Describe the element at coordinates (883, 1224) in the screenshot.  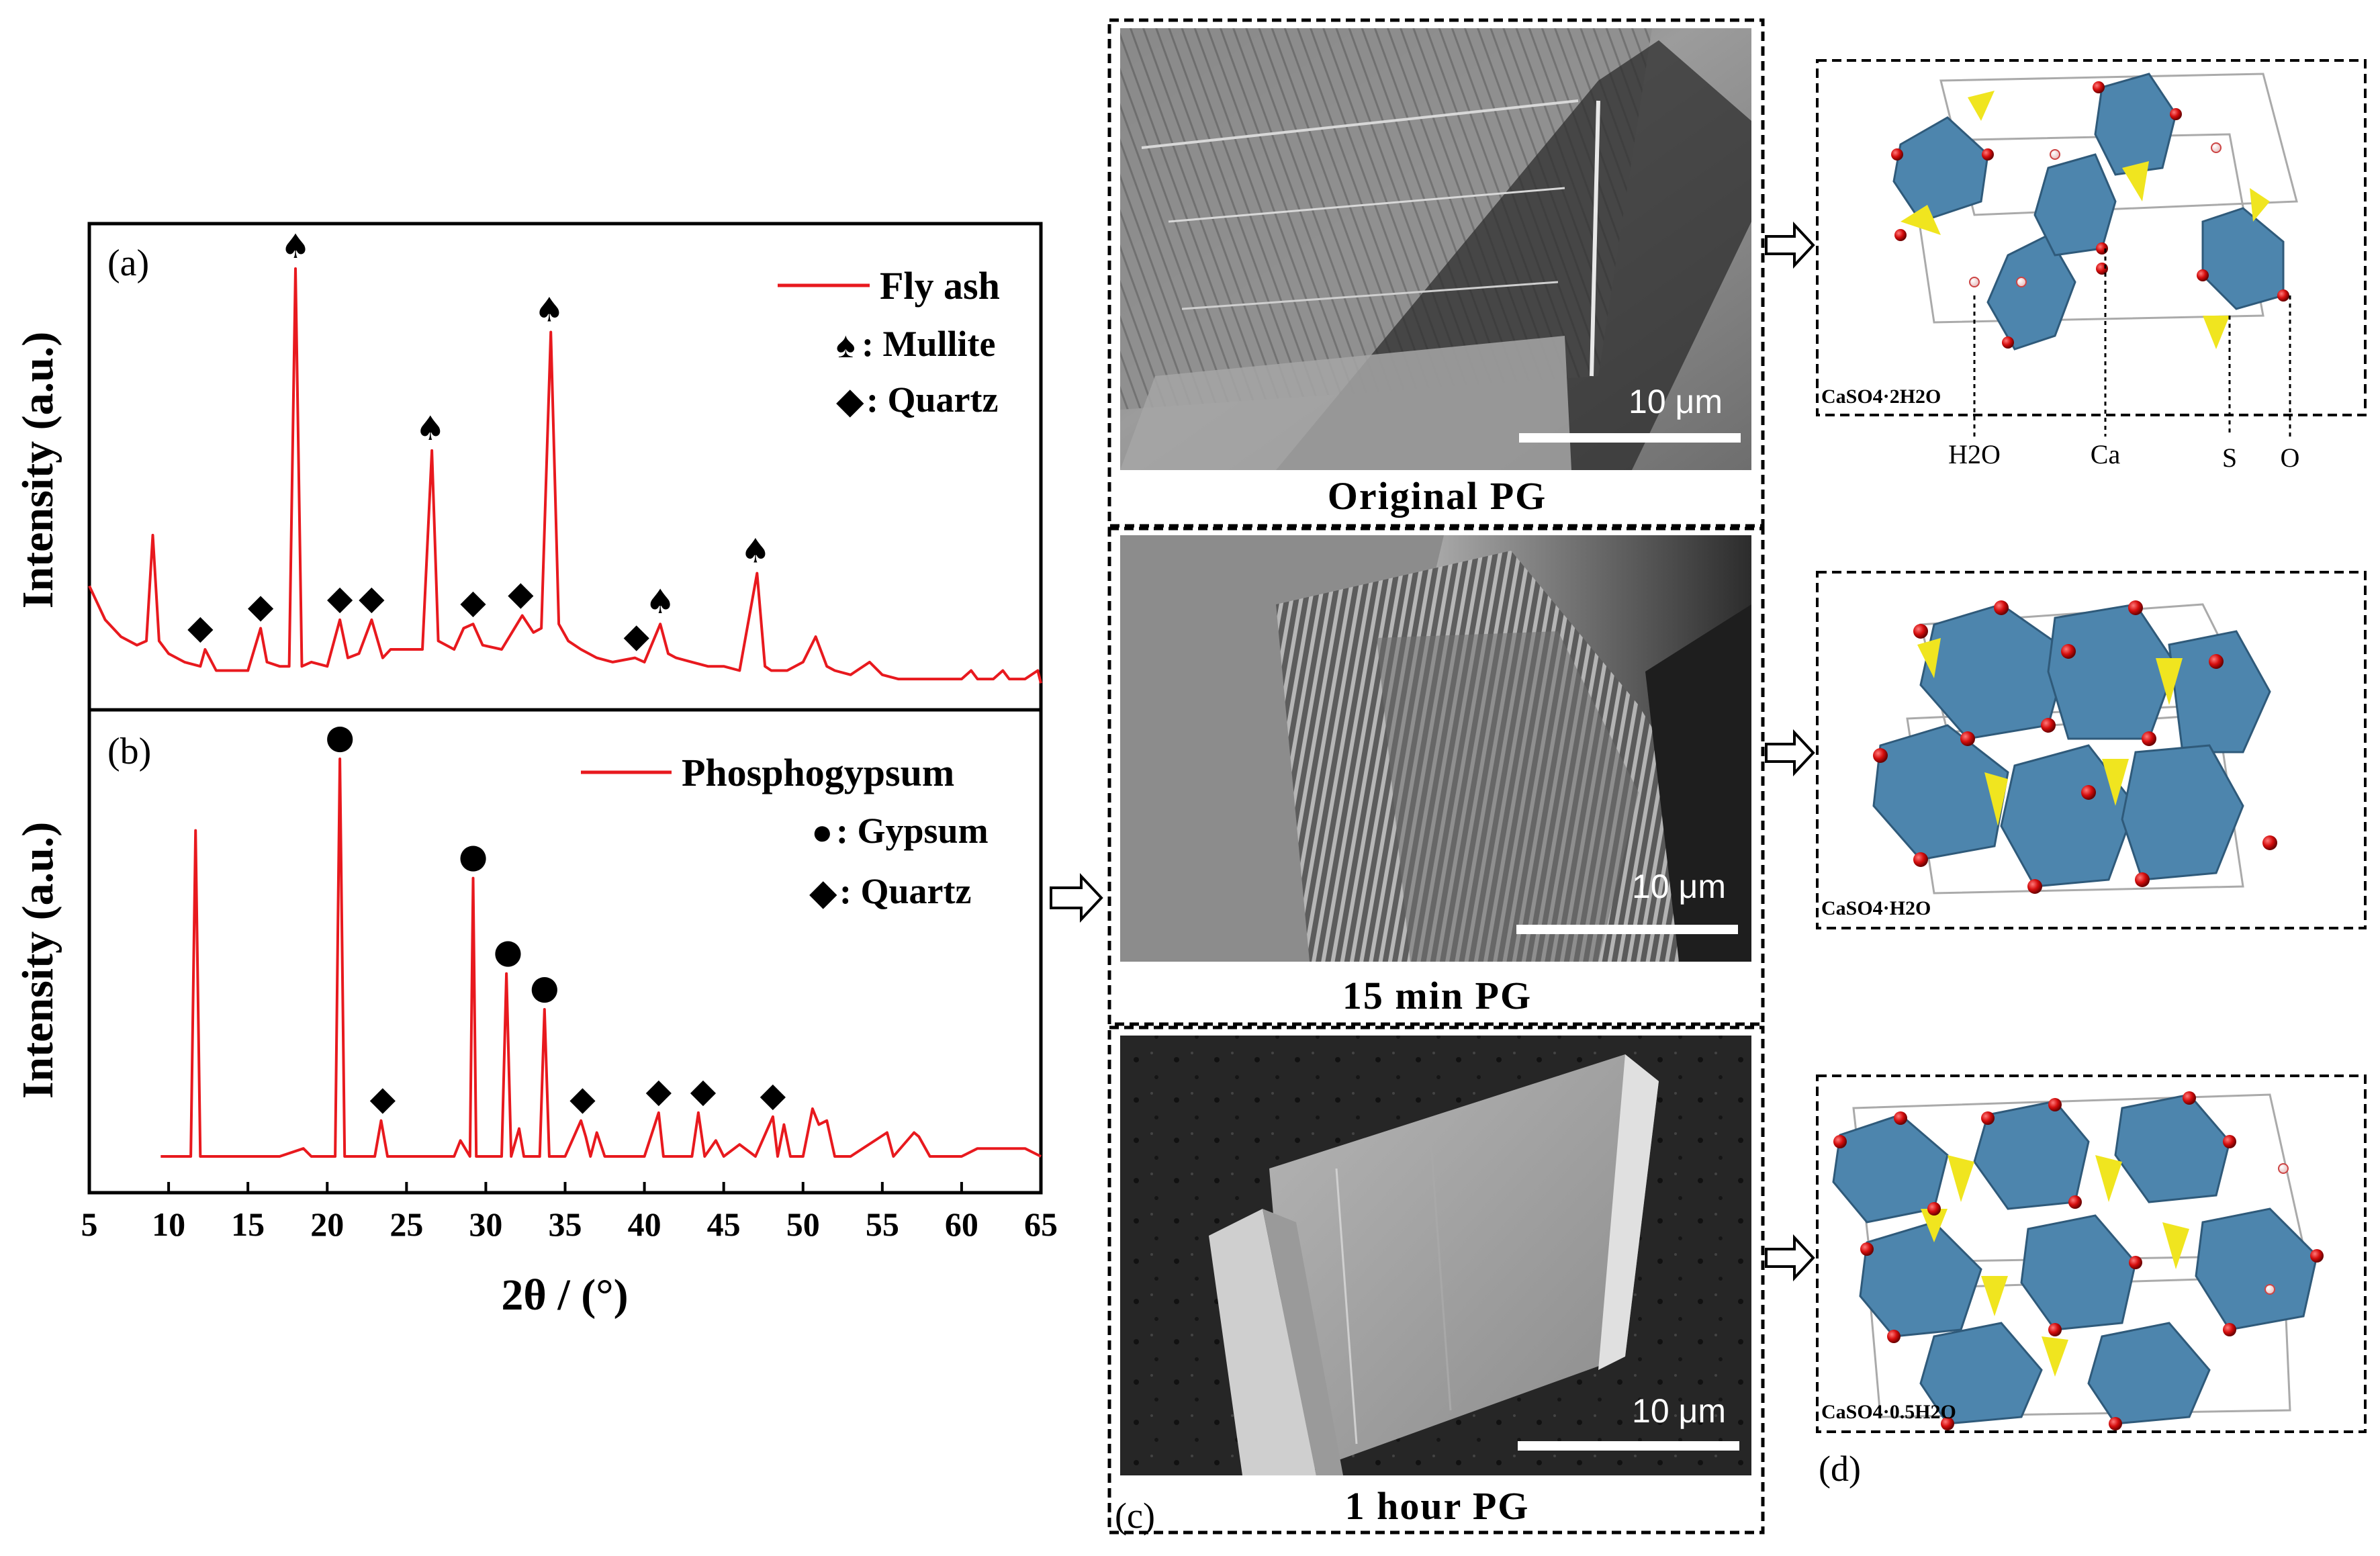
I see `x-tick-label: 55` at that location.